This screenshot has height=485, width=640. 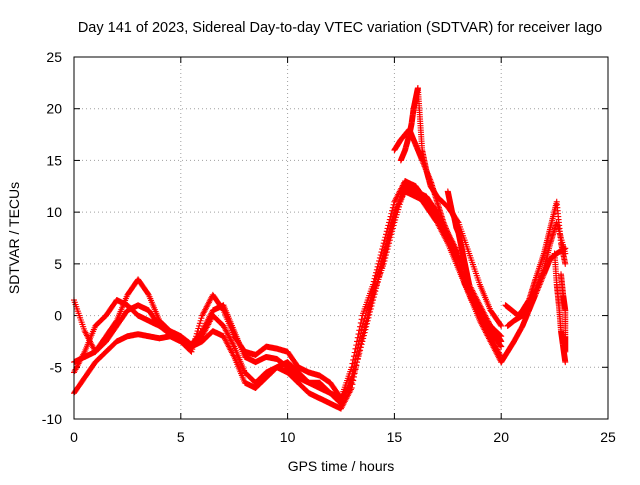 What do you see at coordinates (54, 160) in the screenshot?
I see `y-tick-label: 15` at bounding box center [54, 160].